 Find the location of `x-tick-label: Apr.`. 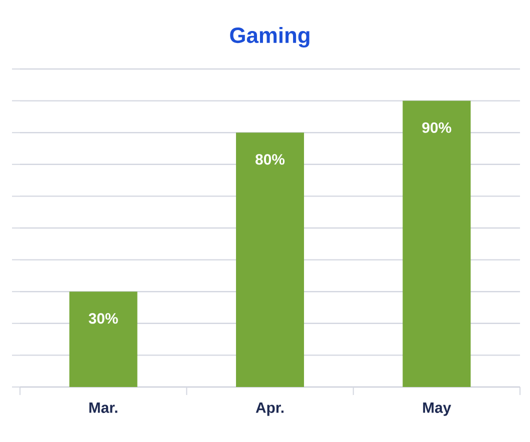

x-tick-label: Apr. is located at coordinates (270, 409).